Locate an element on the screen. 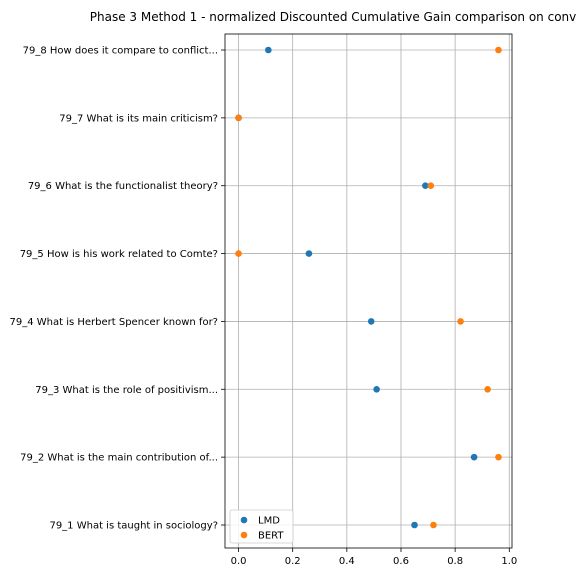 This screenshot has width=576, height=580. legend: LMD BERT is located at coordinates (261, 526).